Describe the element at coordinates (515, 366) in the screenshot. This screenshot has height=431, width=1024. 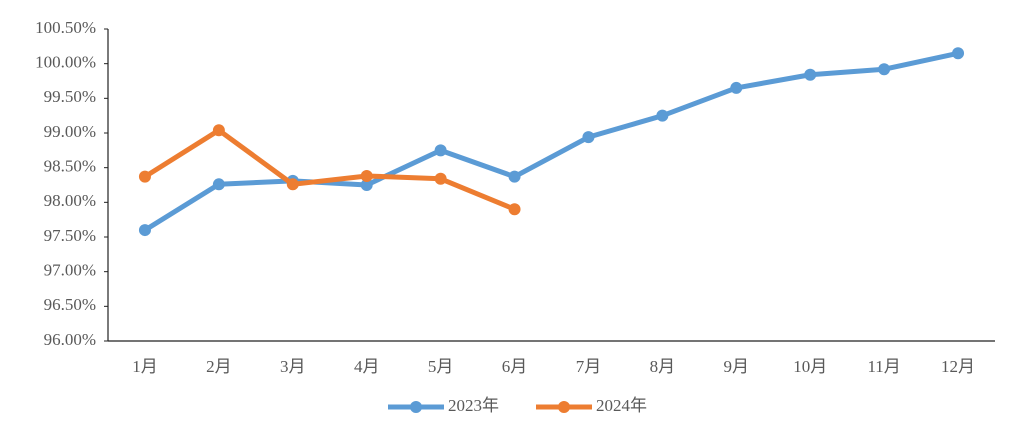
I see `x-tick-label: 6月` at that location.